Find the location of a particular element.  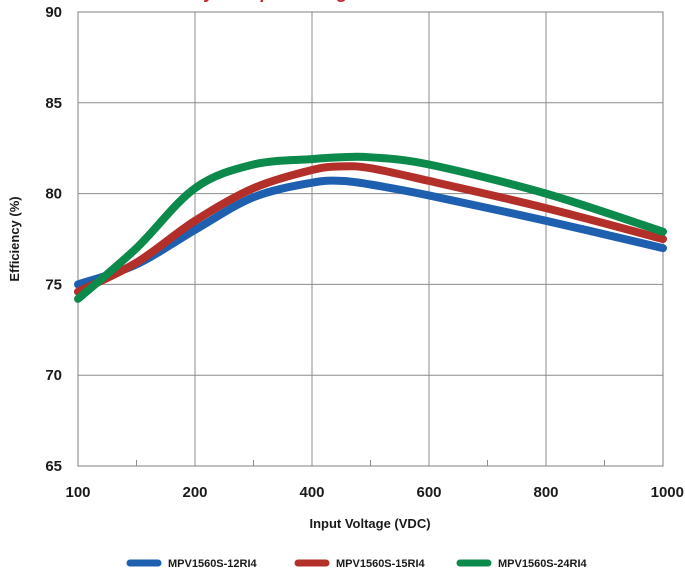

x-tick-label: 200 is located at coordinates (194, 492).